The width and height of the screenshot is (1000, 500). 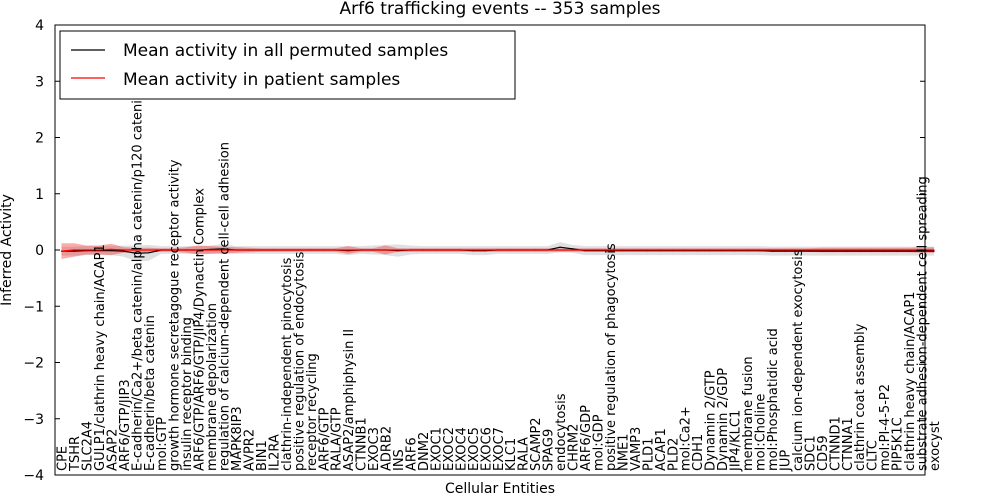 What do you see at coordinates (100, 357) in the screenshot?
I see `x-tick-label: GULP1/clathrin heavy chain/ACAP1` at bounding box center [100, 357].